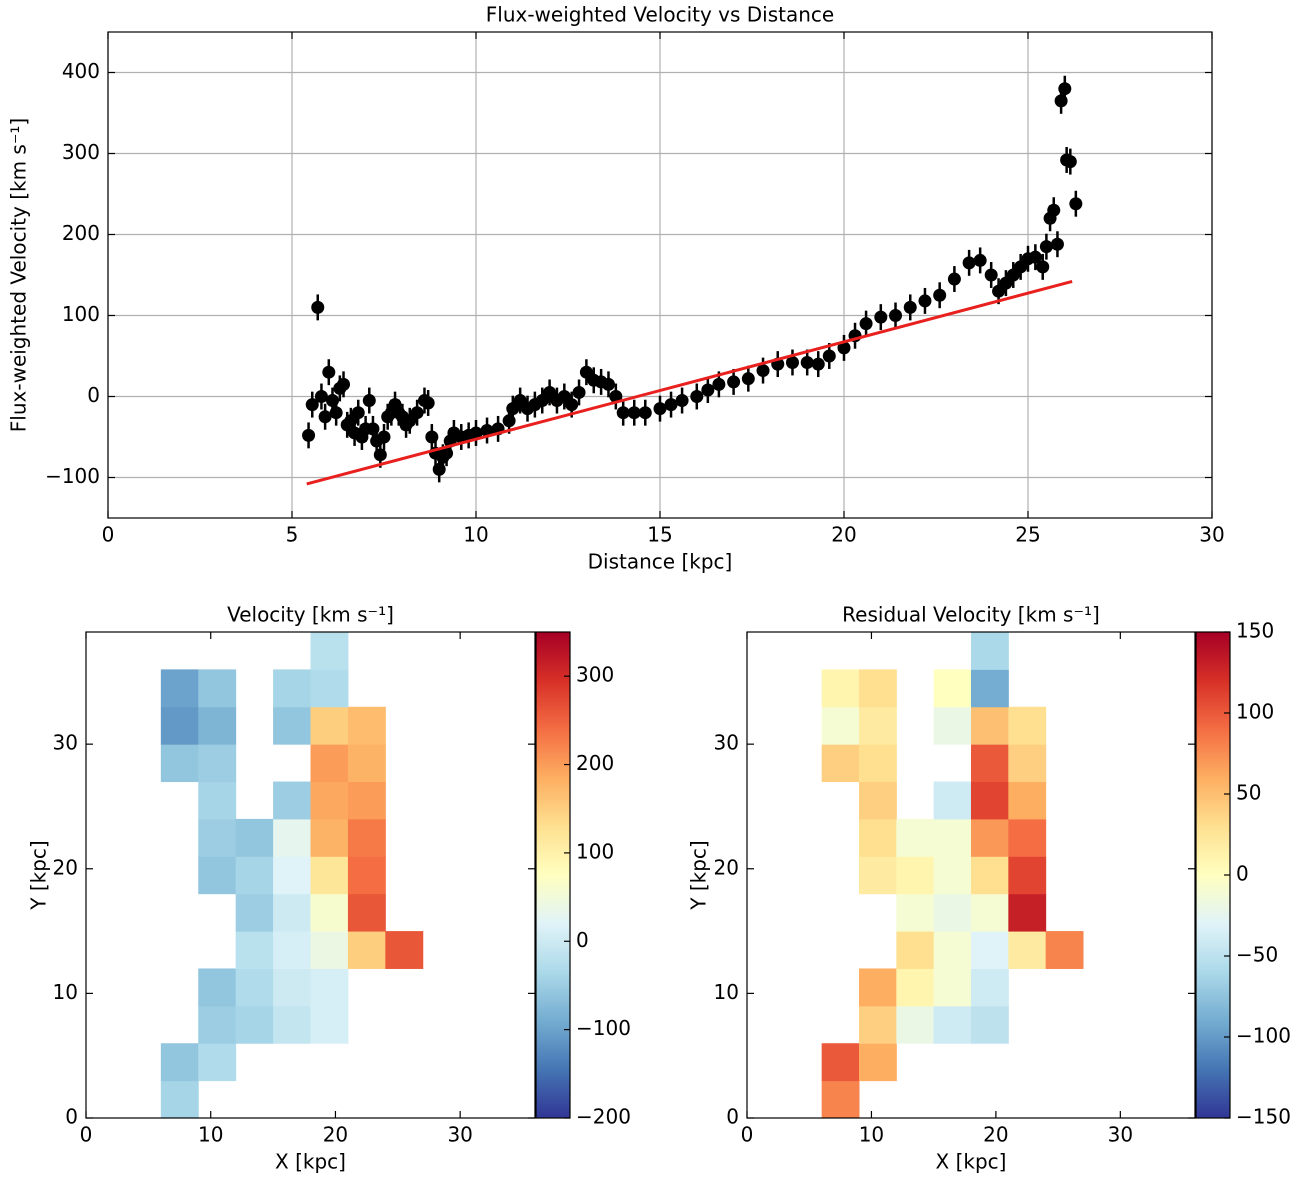  What do you see at coordinates (72, 476) in the screenshot?
I see `y-tick-label: −100` at bounding box center [72, 476].